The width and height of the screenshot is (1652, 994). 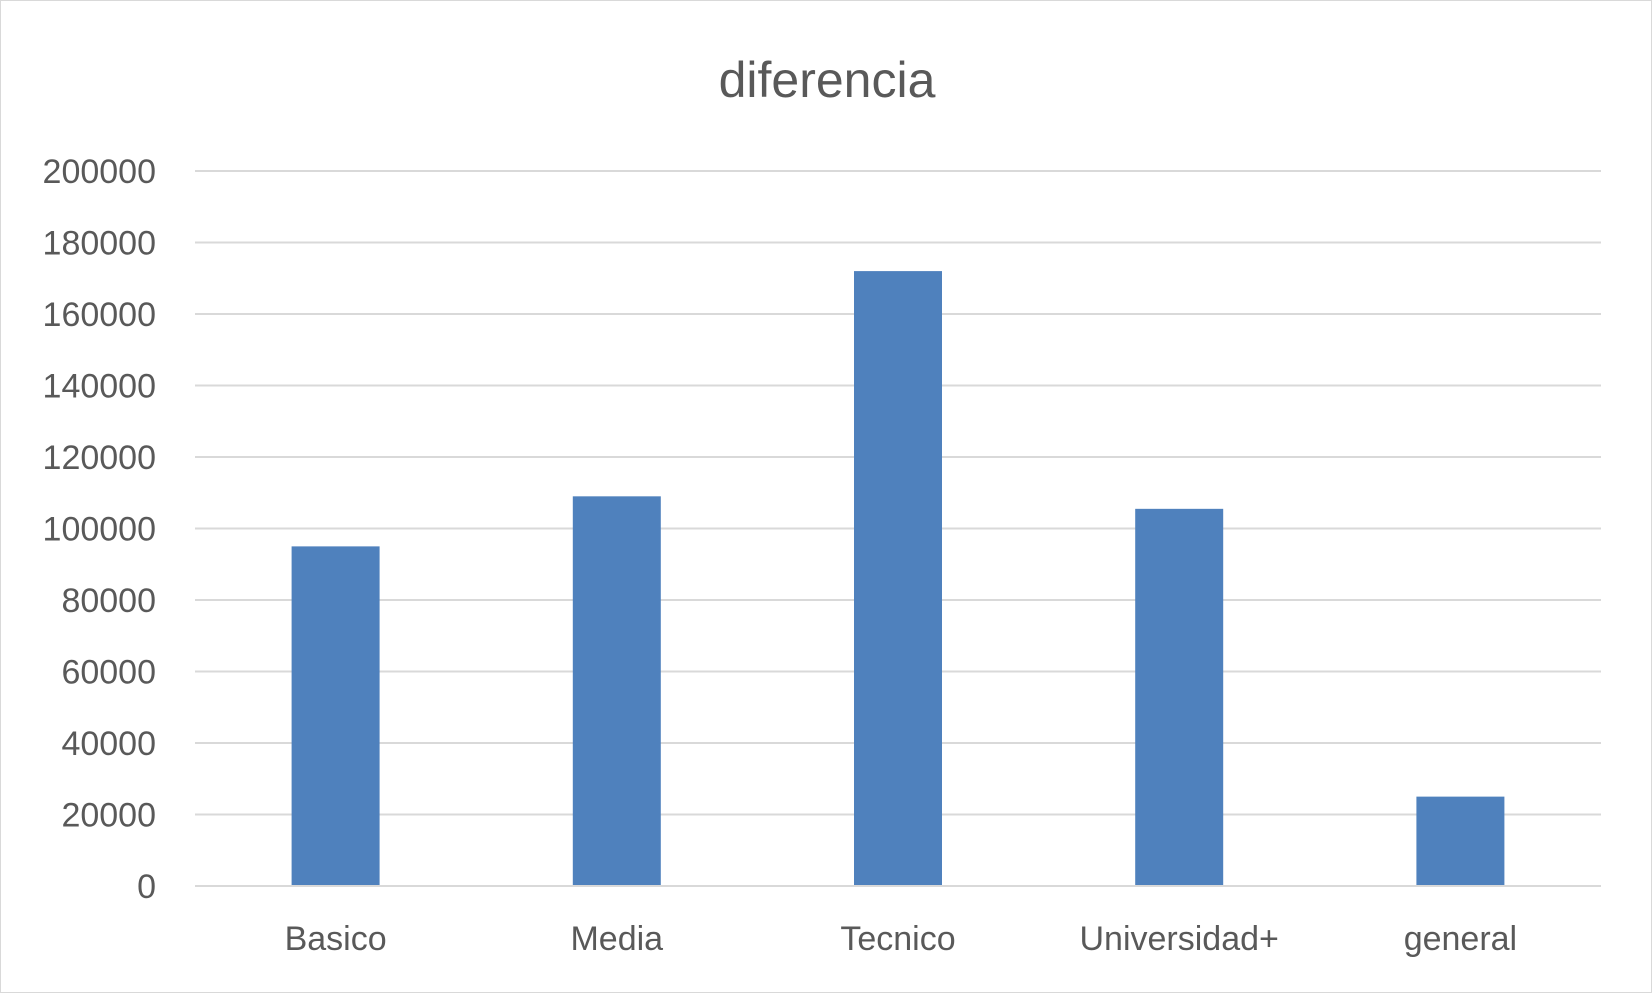 I want to click on x-tick-label: general, so click(x=1460, y=939).